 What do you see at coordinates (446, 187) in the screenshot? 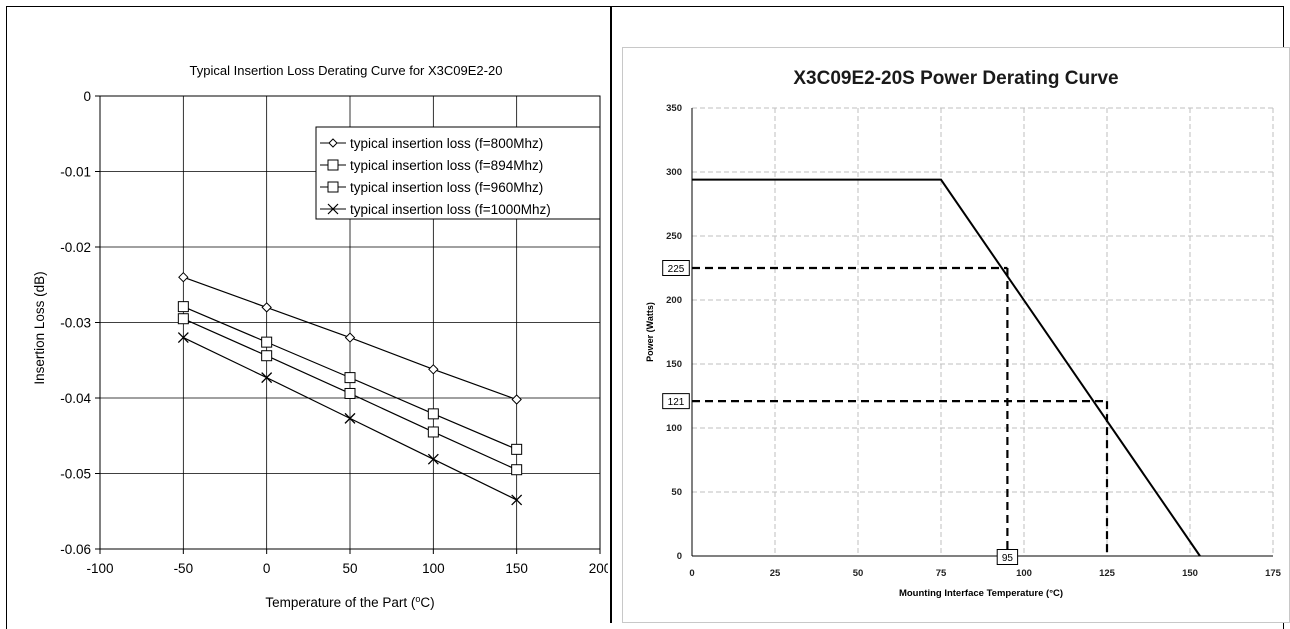
I see `legend-entry-960: typical insertion loss (f=960Mhz)` at bounding box center [446, 187].